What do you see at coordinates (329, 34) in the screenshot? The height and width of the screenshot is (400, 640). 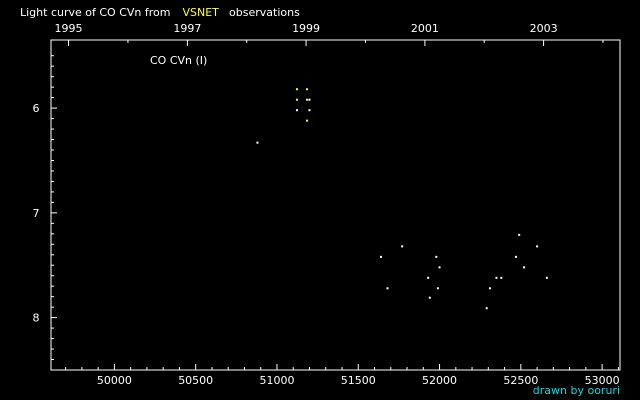 I see `top-year-axis: 1995 1997 1999 2001 2003` at bounding box center [329, 34].